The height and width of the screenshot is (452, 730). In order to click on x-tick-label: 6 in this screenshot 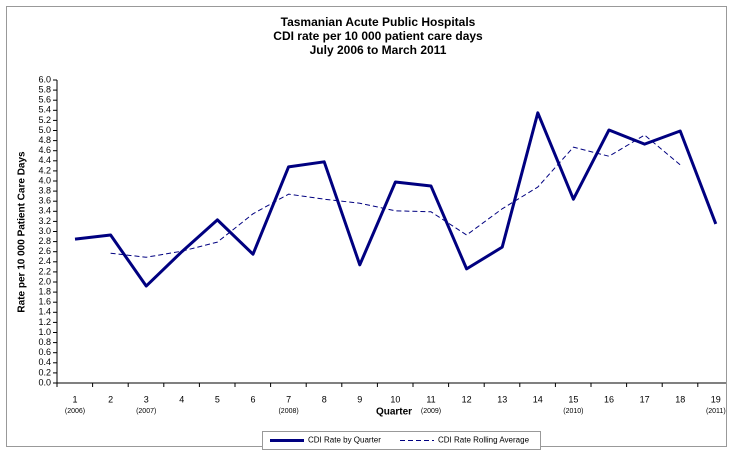, I will do `click(252, 399)`.